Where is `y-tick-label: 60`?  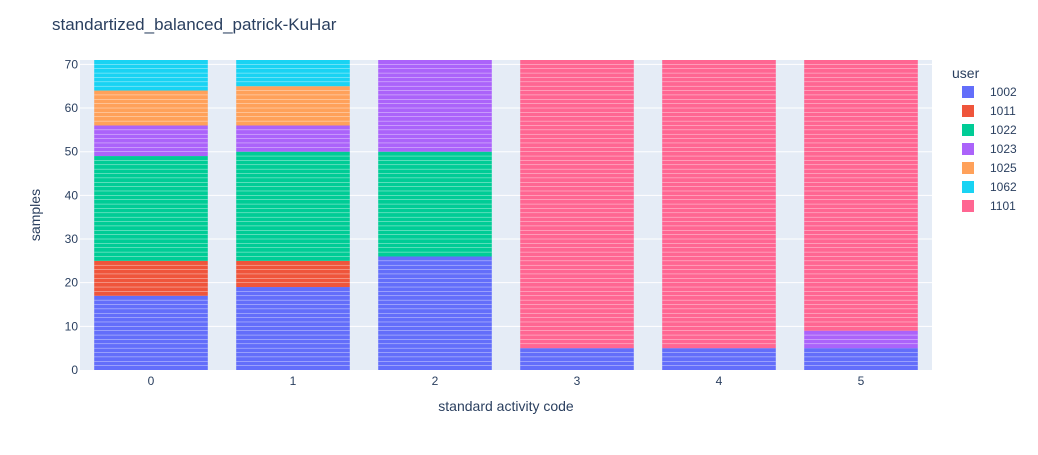
y-tick-label: 60 is located at coordinates (72, 108).